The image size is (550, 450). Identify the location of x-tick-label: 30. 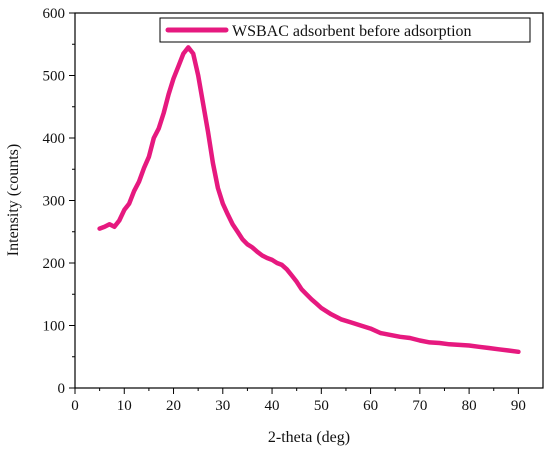
(222, 406).